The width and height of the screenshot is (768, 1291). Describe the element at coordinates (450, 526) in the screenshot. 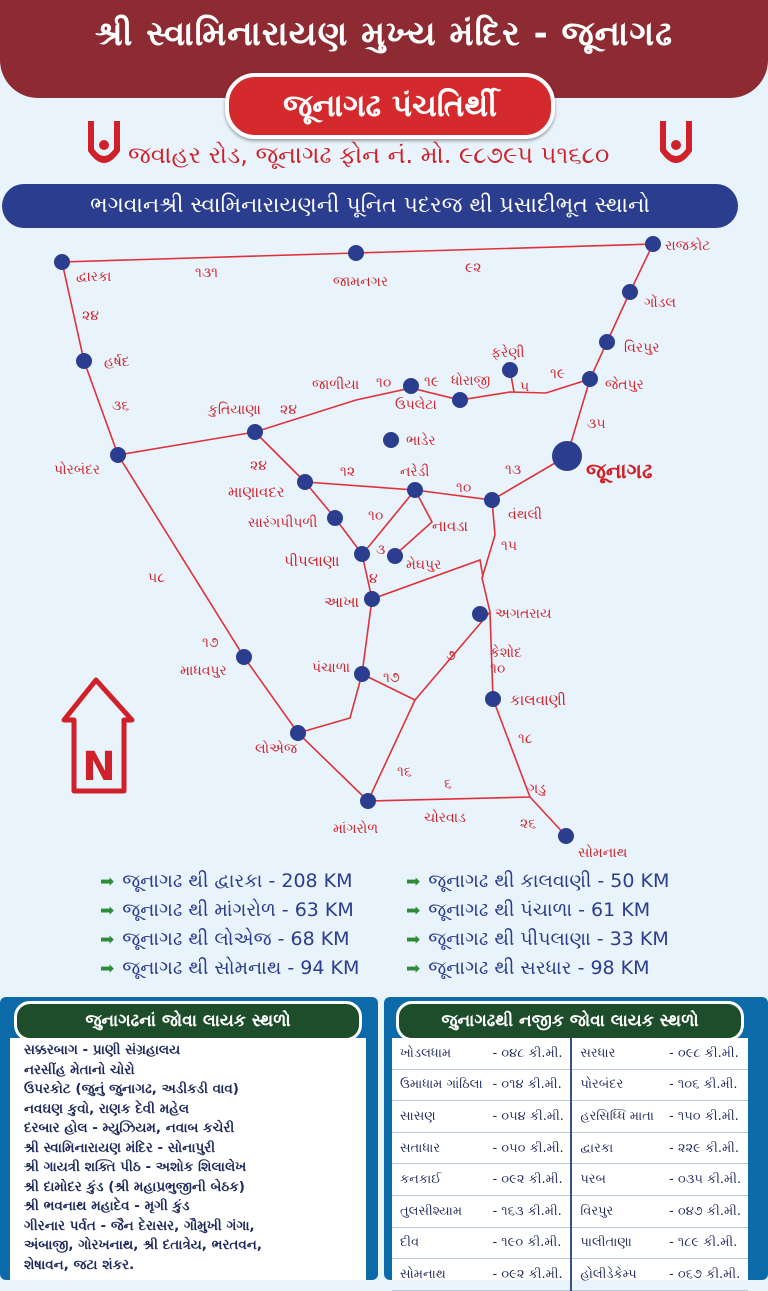

I see `label-navada: નાવડા` at that location.